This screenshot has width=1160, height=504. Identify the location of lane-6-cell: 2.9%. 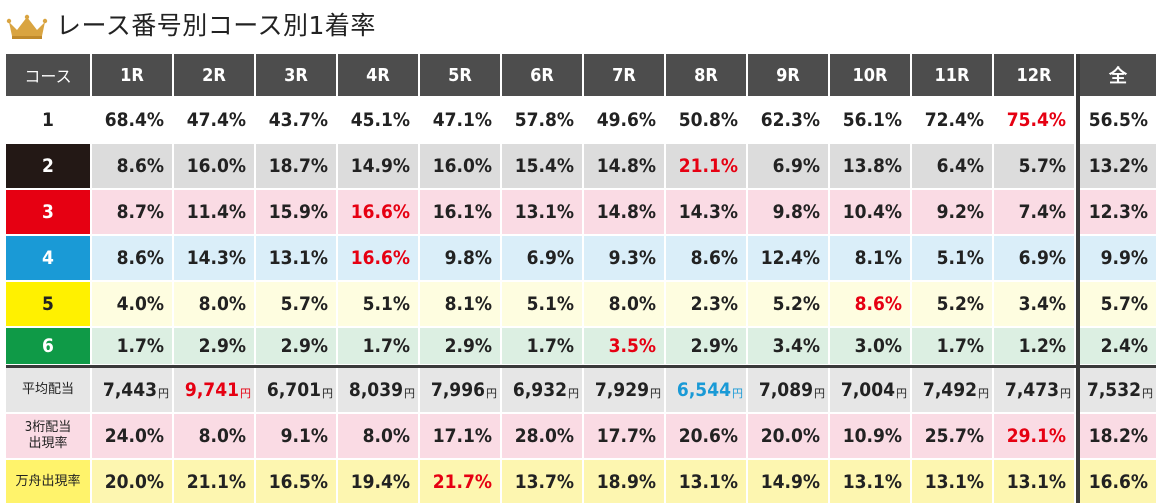
(296, 346).